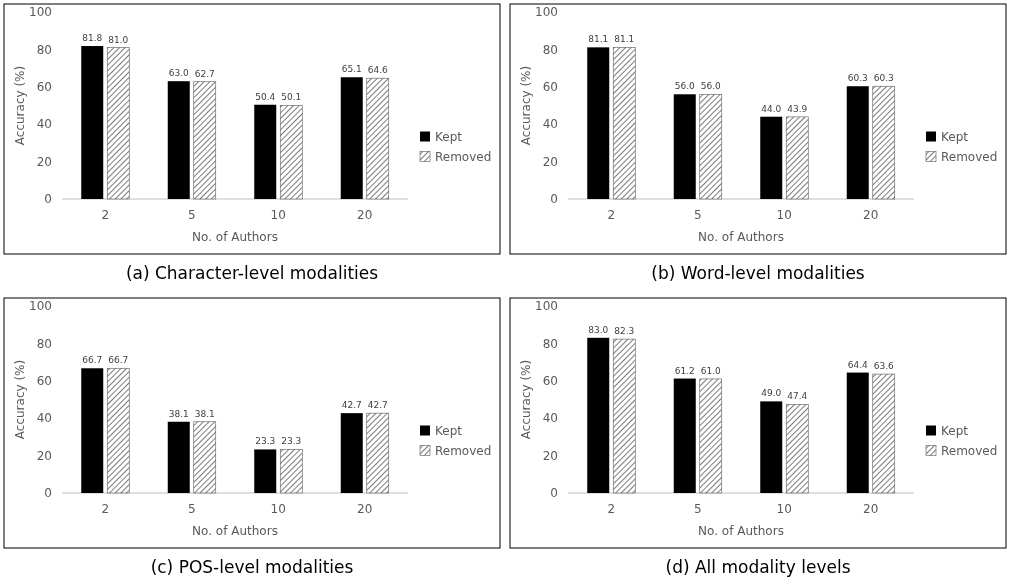 This screenshot has width=1013, height=588. Describe the element at coordinates (351, 69) in the screenshot. I see `text: 65.1` at that location.